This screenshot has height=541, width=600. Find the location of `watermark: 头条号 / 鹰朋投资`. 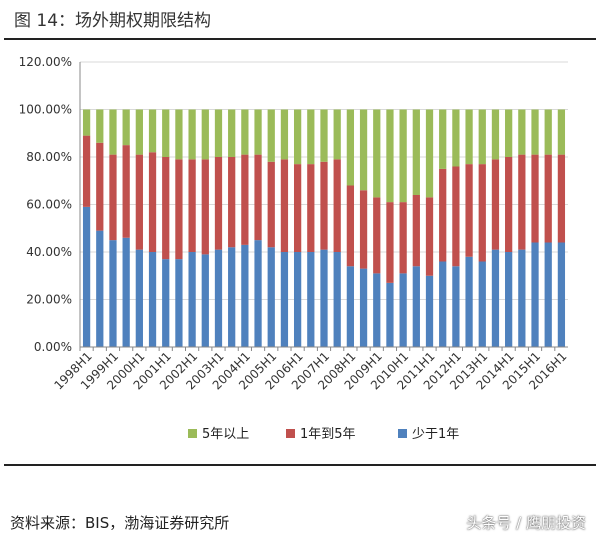

watermark: 头条号 / 鹰朋投资 is located at coordinates (526, 523).